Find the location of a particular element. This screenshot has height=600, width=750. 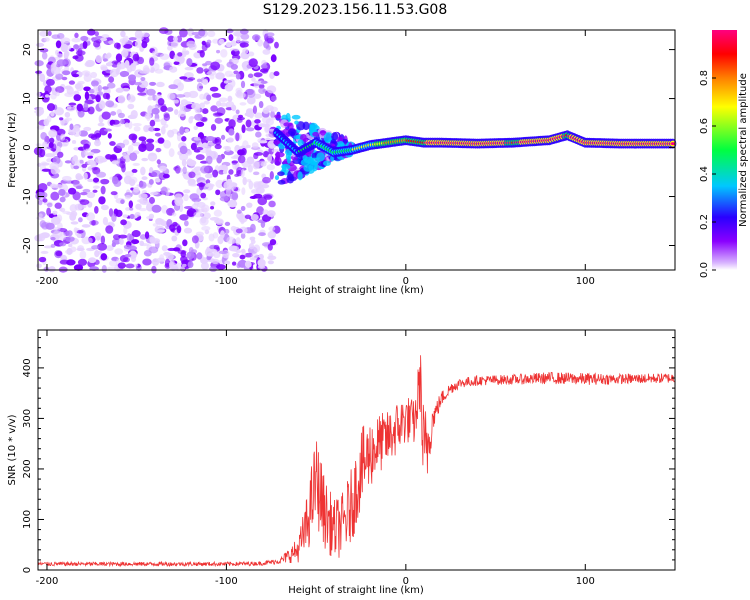

x-tick-label: 100 is located at coordinates (585, 281).